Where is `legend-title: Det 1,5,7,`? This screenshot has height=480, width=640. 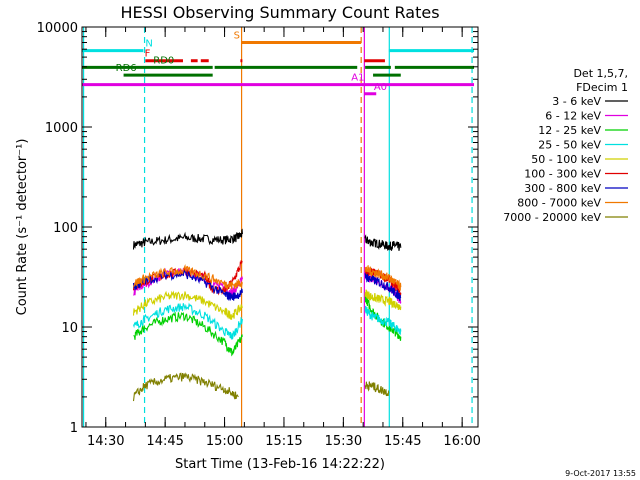 legend-title: Det 1,5,7, is located at coordinates (600, 73).